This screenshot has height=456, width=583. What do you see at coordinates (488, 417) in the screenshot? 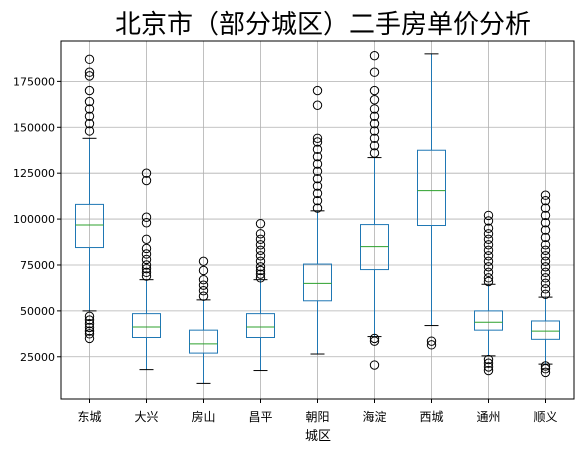
I see `x-tick-label: 通州` at bounding box center [488, 417].